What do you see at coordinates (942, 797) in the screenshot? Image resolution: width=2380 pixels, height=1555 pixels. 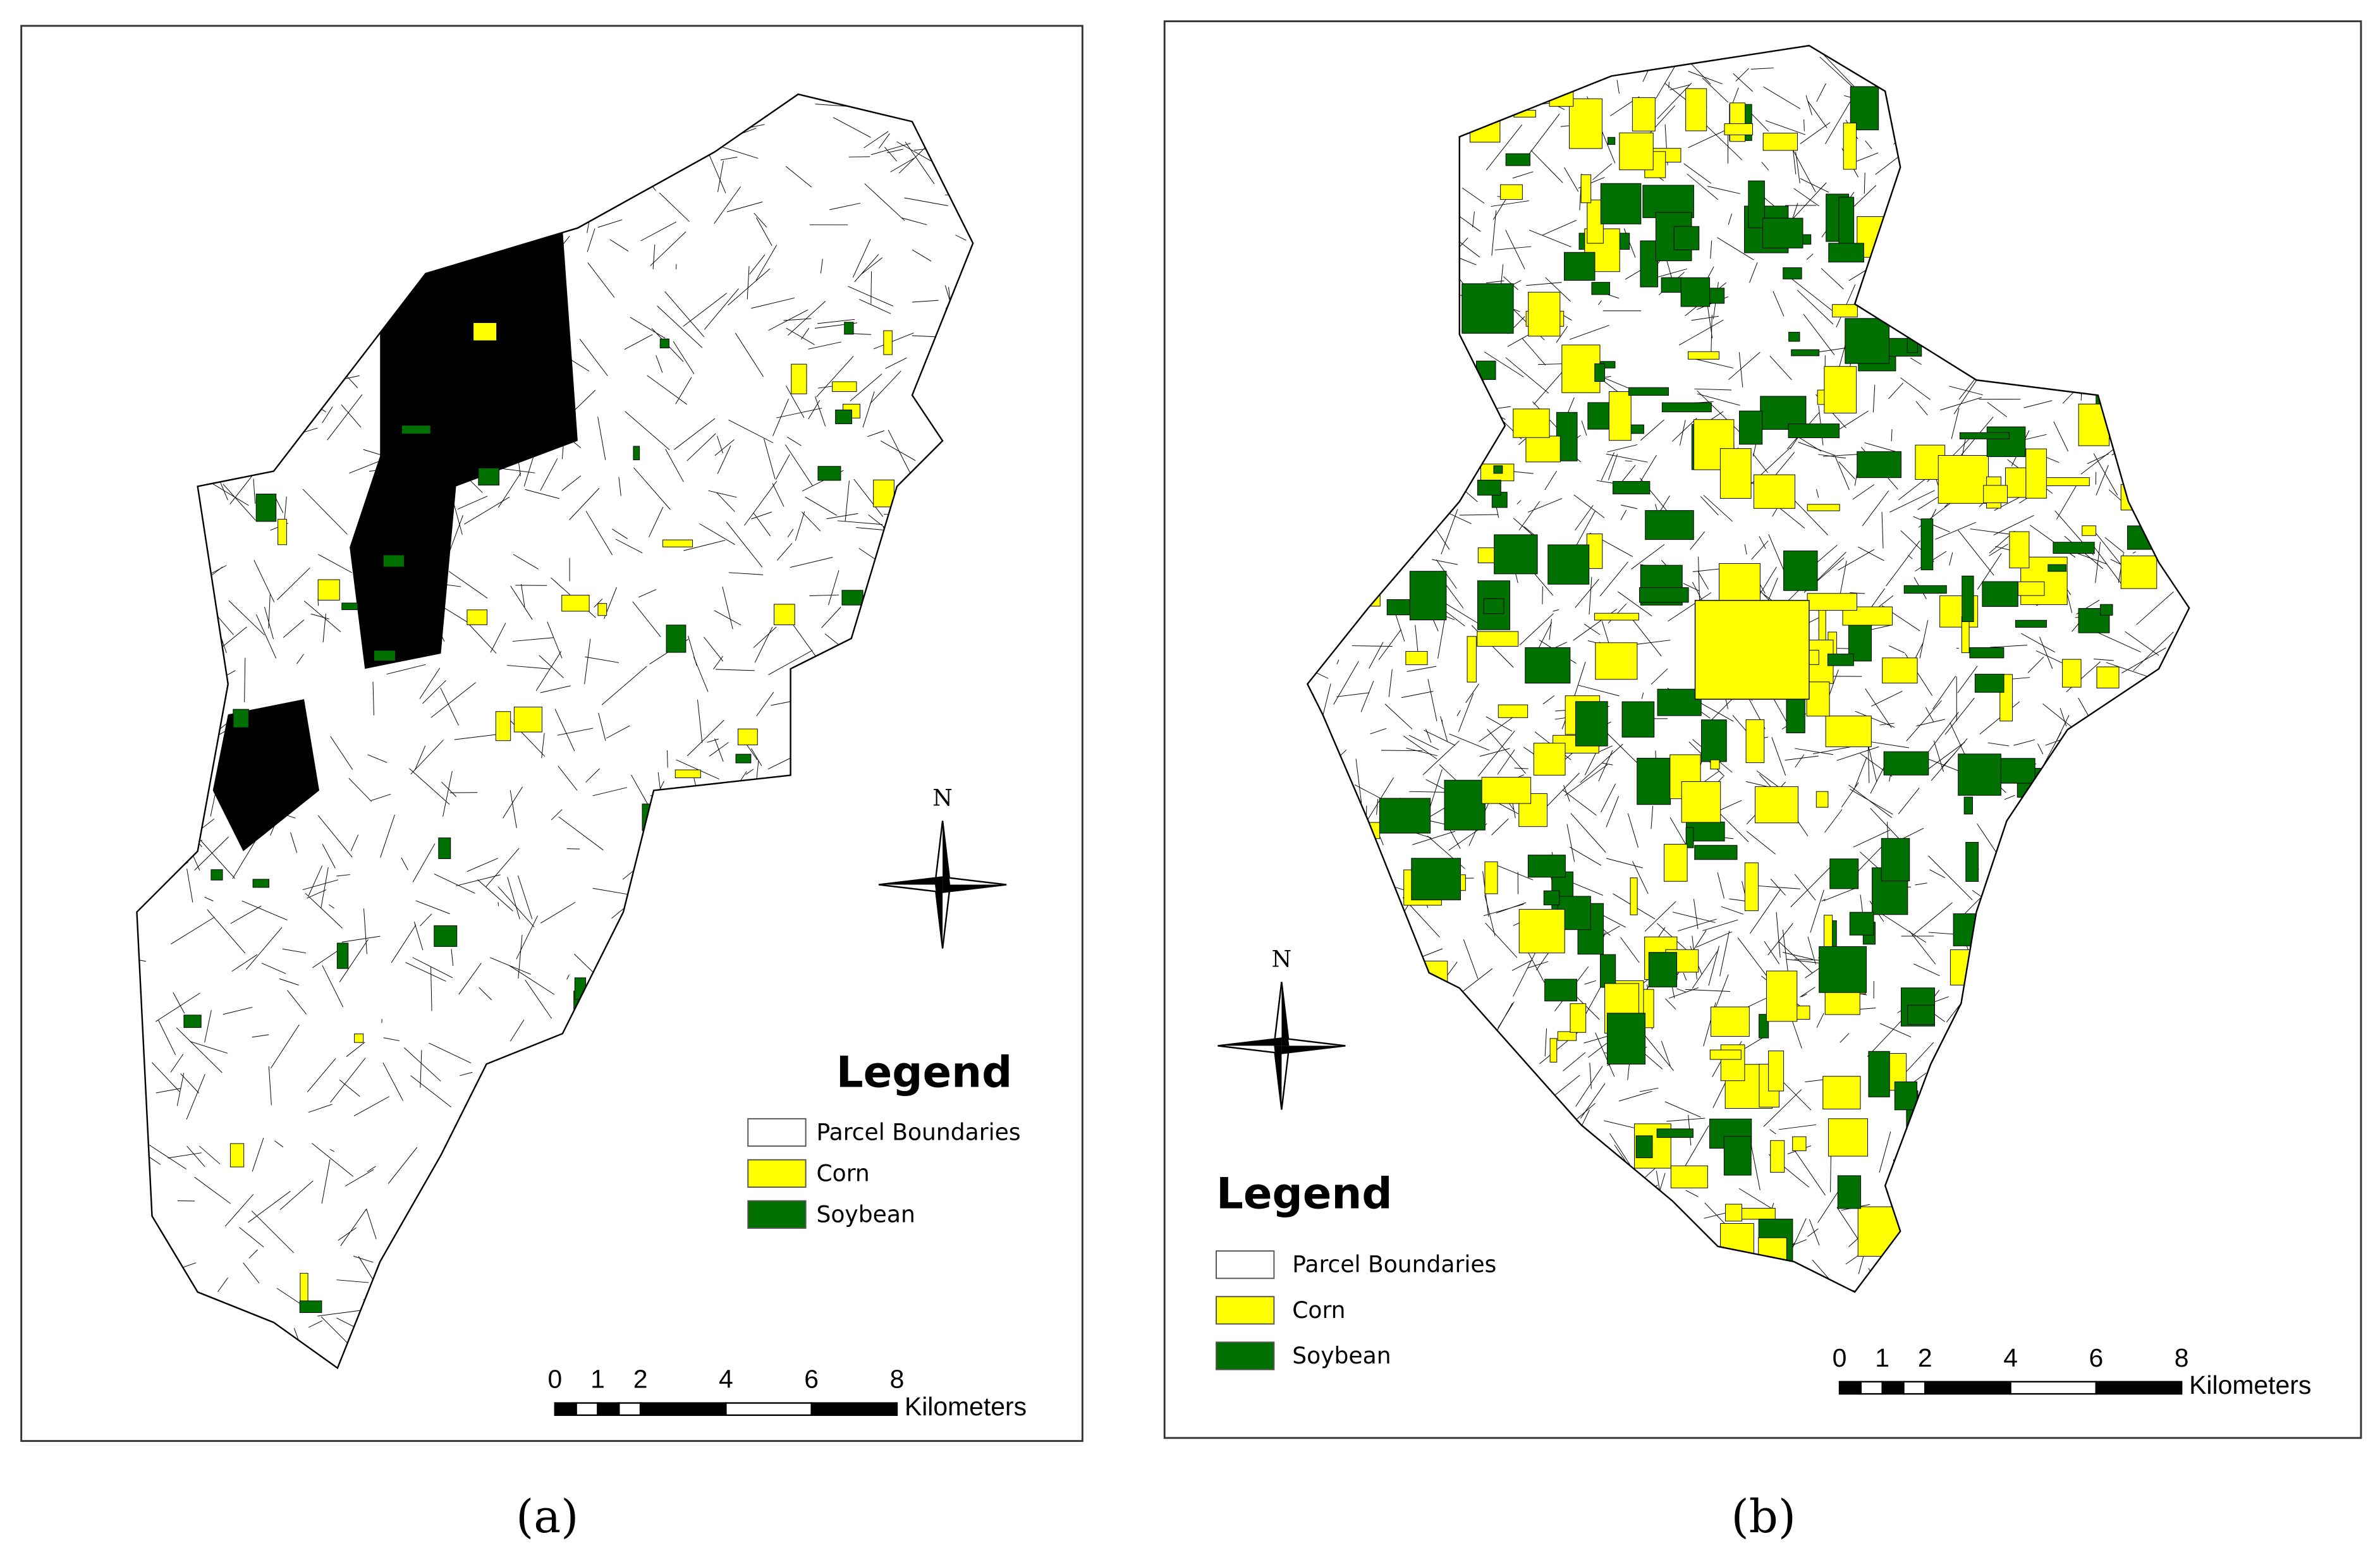 I see `north-label: N` at bounding box center [942, 797].